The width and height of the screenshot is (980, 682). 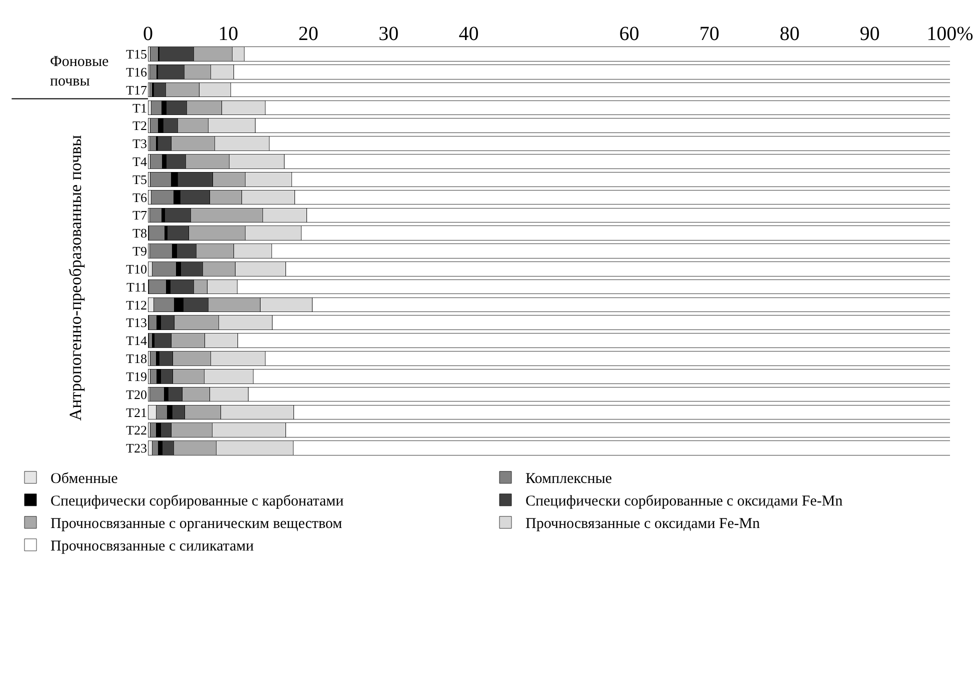 What do you see at coordinates (140, 215) in the screenshot?
I see `y-tick-label: T7` at bounding box center [140, 215].